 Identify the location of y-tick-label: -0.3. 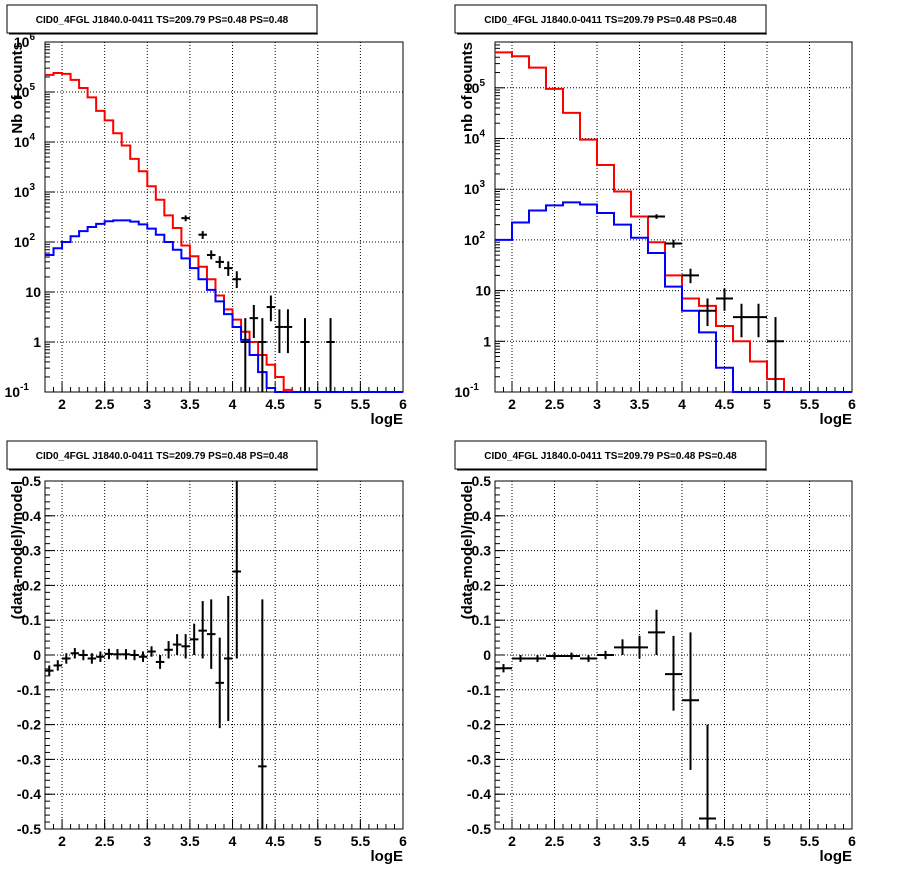
(479, 759).